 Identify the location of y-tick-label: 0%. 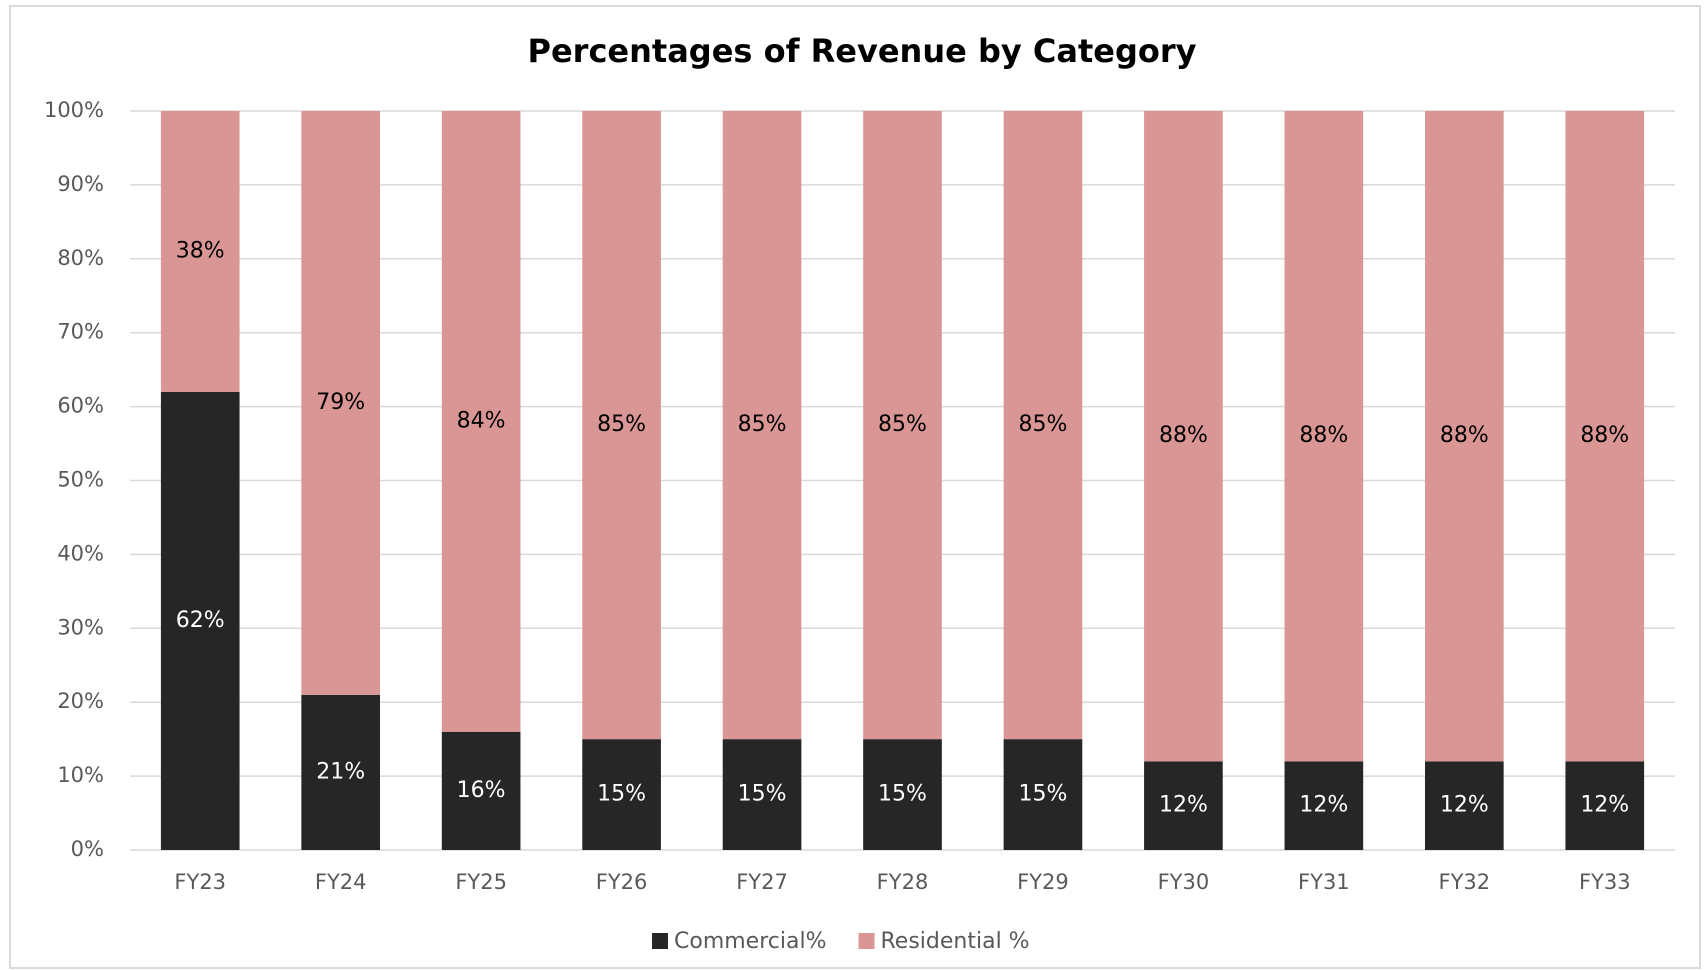
(87, 849).